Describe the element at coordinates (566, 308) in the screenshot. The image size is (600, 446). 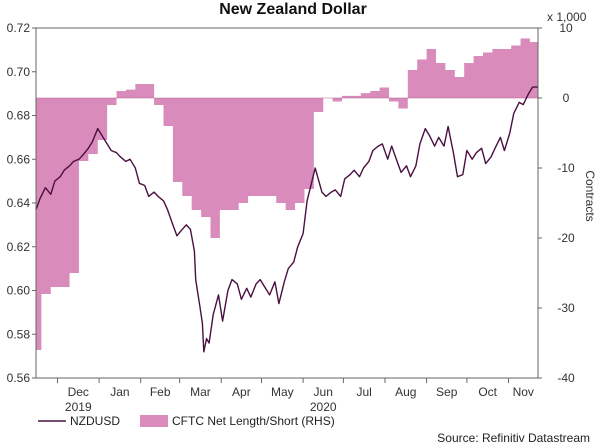
I see `right-tick-label: -30` at that location.